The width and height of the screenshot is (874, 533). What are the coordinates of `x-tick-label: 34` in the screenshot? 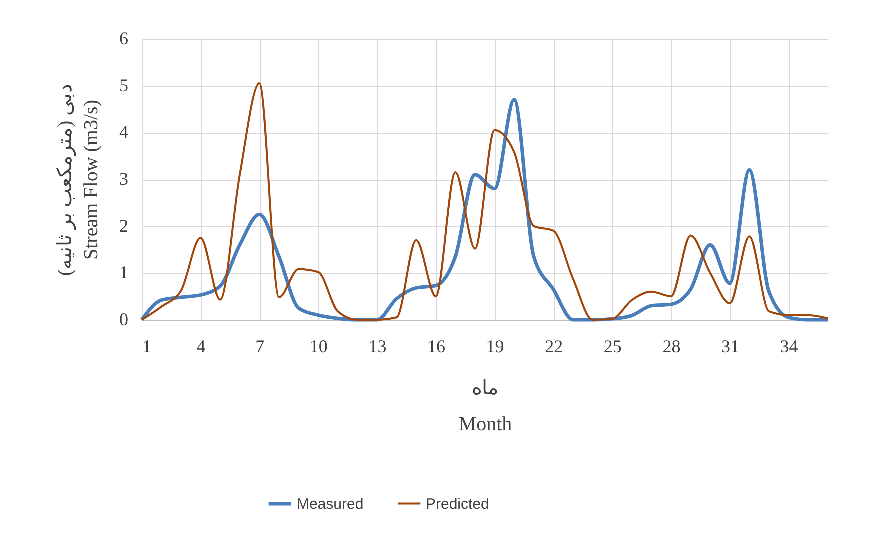 It's located at (789, 346).